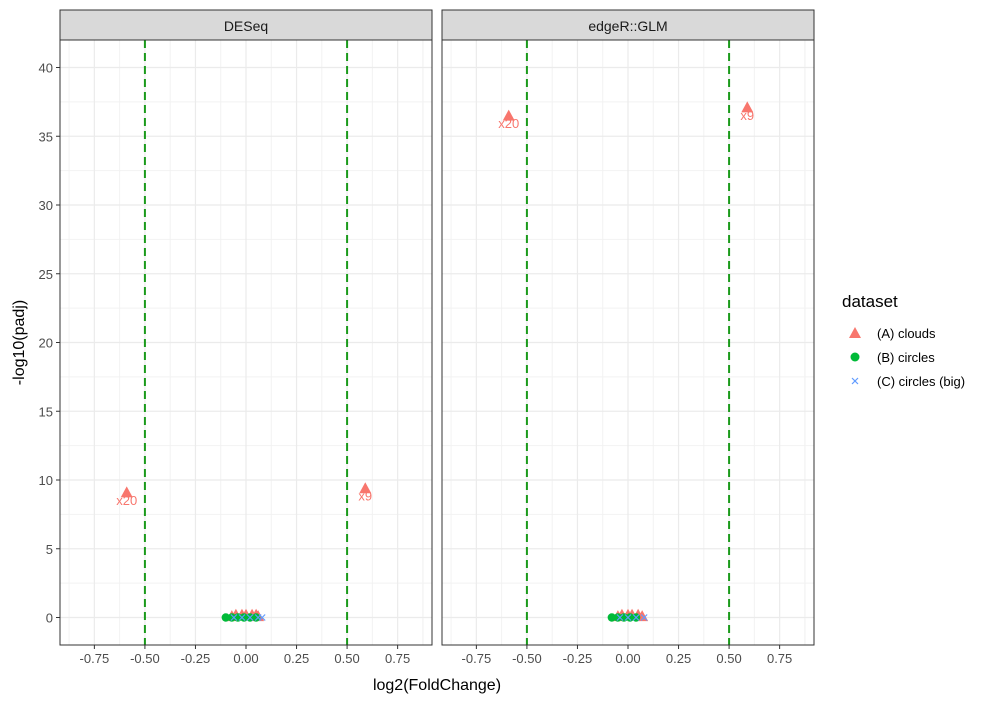  I want to click on x-axis-title: log2(FoldChange), so click(437, 685).